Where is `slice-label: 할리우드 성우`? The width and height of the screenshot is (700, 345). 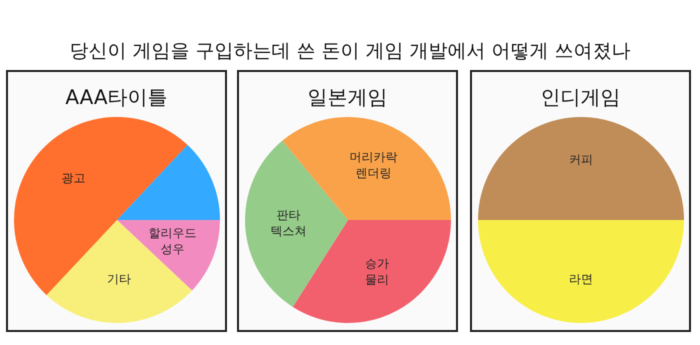 slice-label: 할리우드 성우 is located at coordinates (172, 241).